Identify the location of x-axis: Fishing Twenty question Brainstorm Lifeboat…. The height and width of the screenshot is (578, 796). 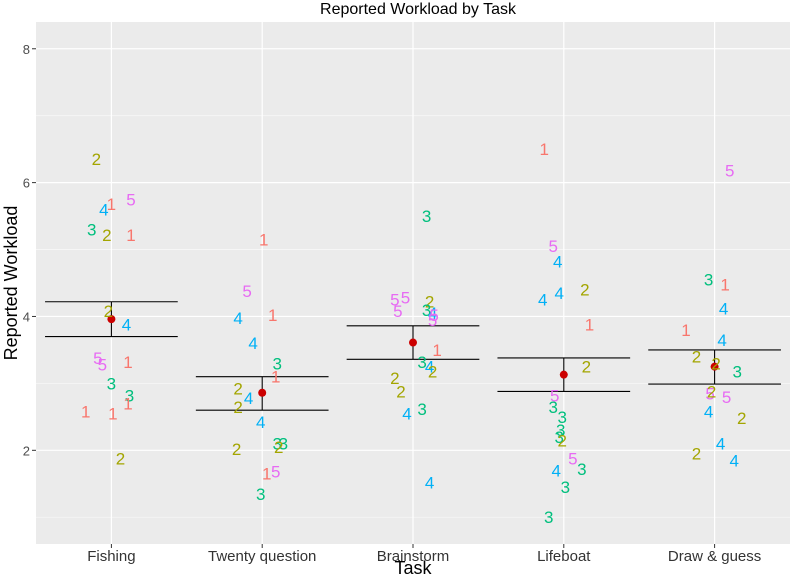
(424, 554).